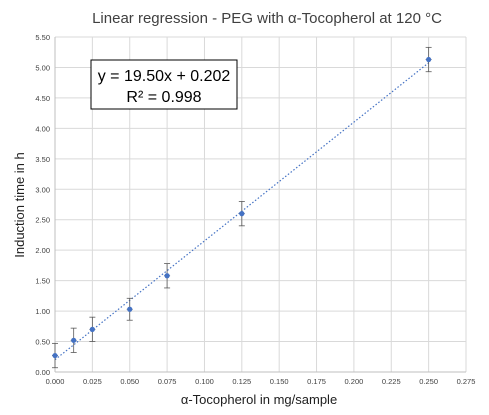 The width and height of the screenshot is (489, 415). I want to click on x-tick-label: 0.200, so click(354, 381).